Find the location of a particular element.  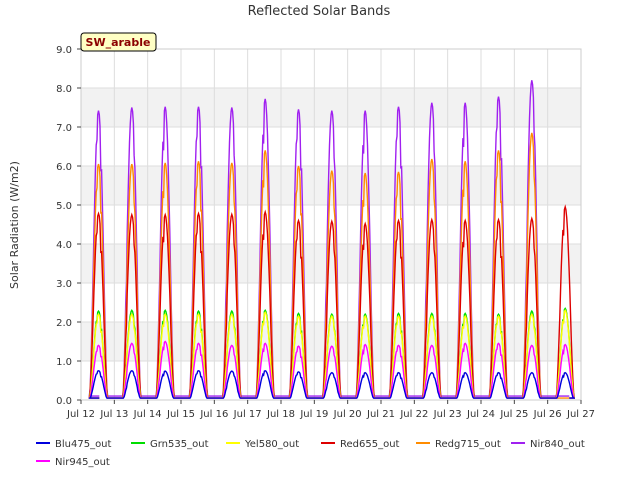

x-tick-label: Jul 12 is located at coordinates (80, 414).